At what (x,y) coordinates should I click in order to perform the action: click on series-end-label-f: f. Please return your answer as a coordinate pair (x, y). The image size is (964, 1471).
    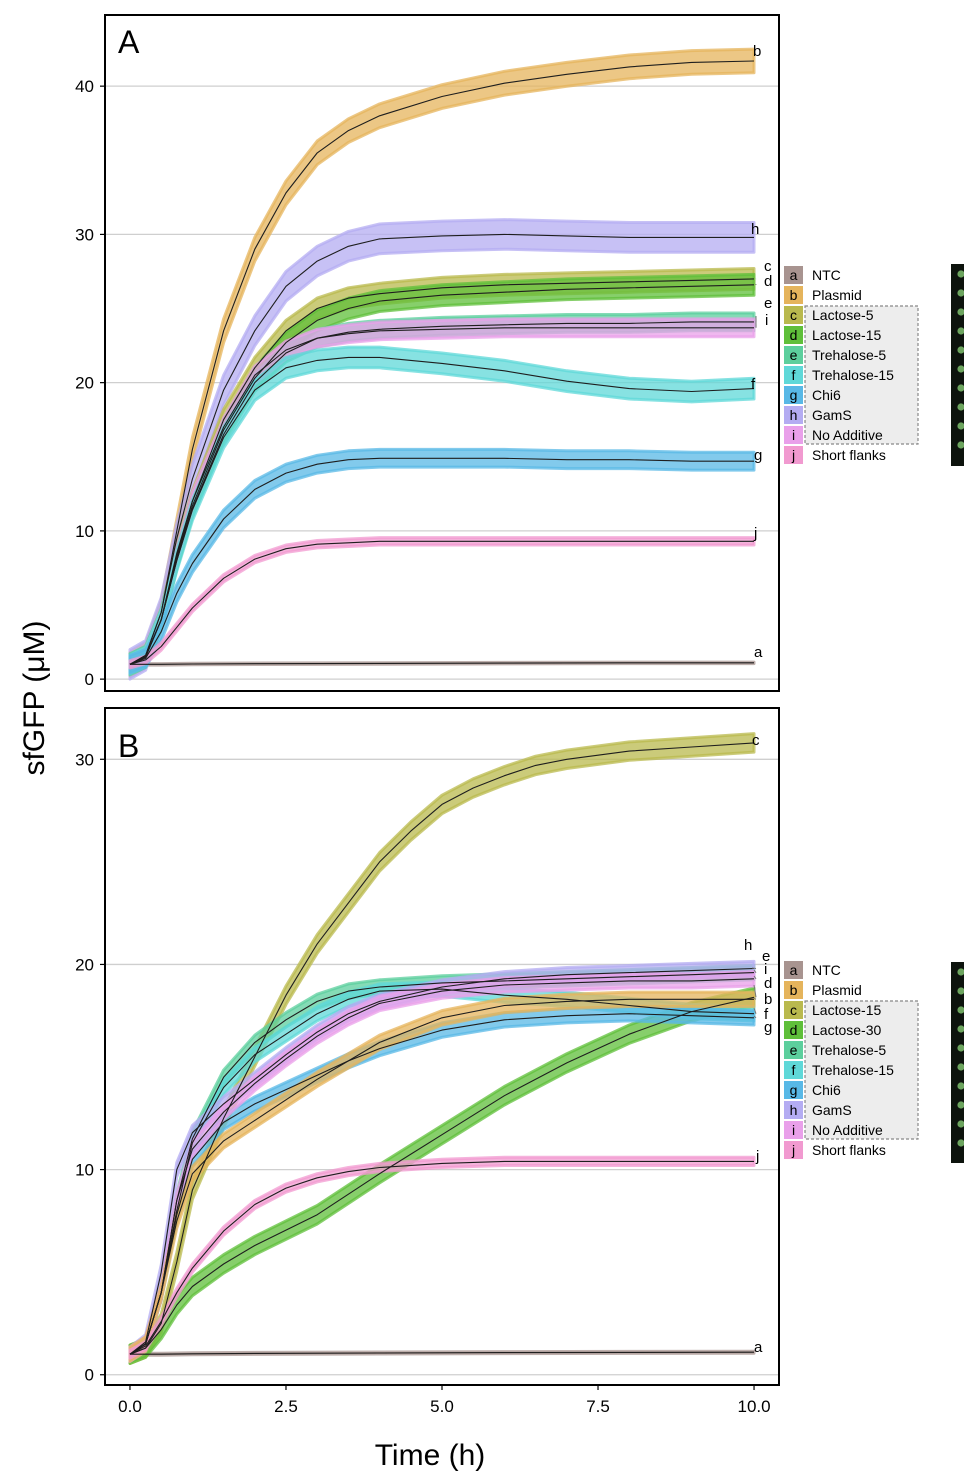
    Looking at the image, I should click on (753, 384).